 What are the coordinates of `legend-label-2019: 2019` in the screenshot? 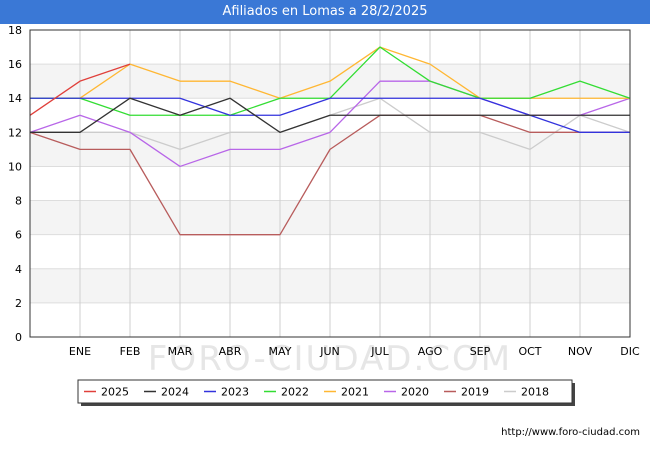 It's located at (475, 392).